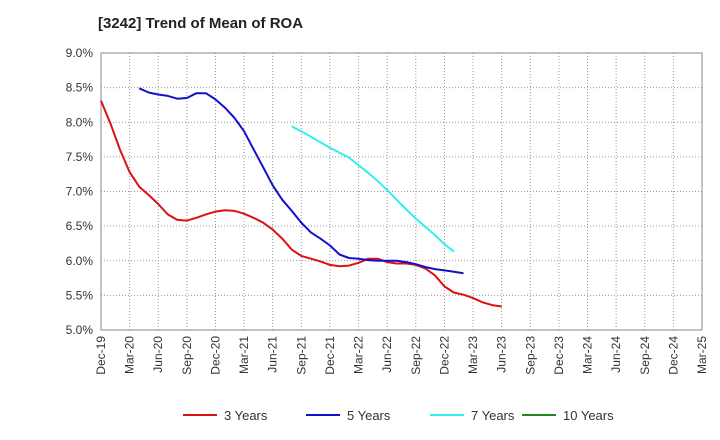 The image size is (720, 440). What do you see at coordinates (645, 355) in the screenshot?
I see `x-tick-label: Sep-24` at bounding box center [645, 355].